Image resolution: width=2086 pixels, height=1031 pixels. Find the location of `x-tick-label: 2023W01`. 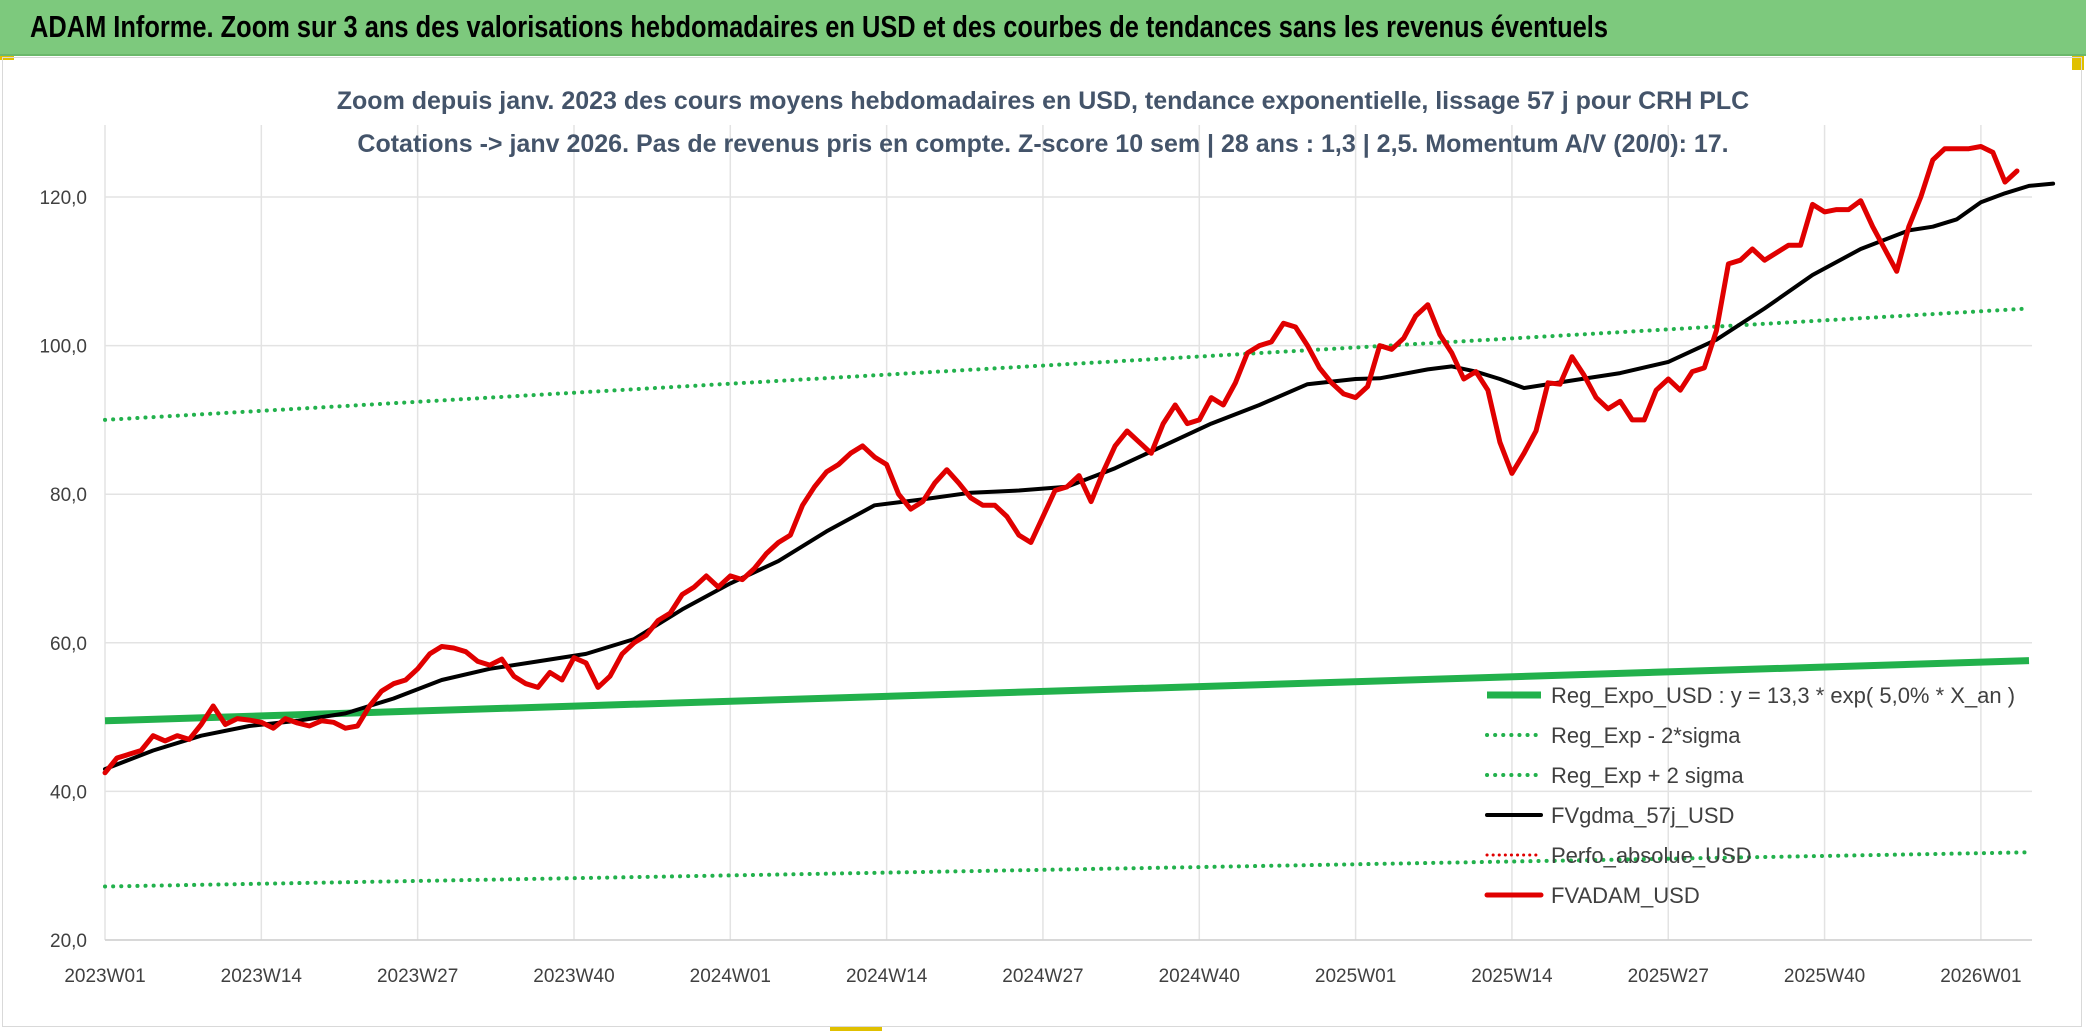

x-tick-label: 2023W01 is located at coordinates (104, 976).